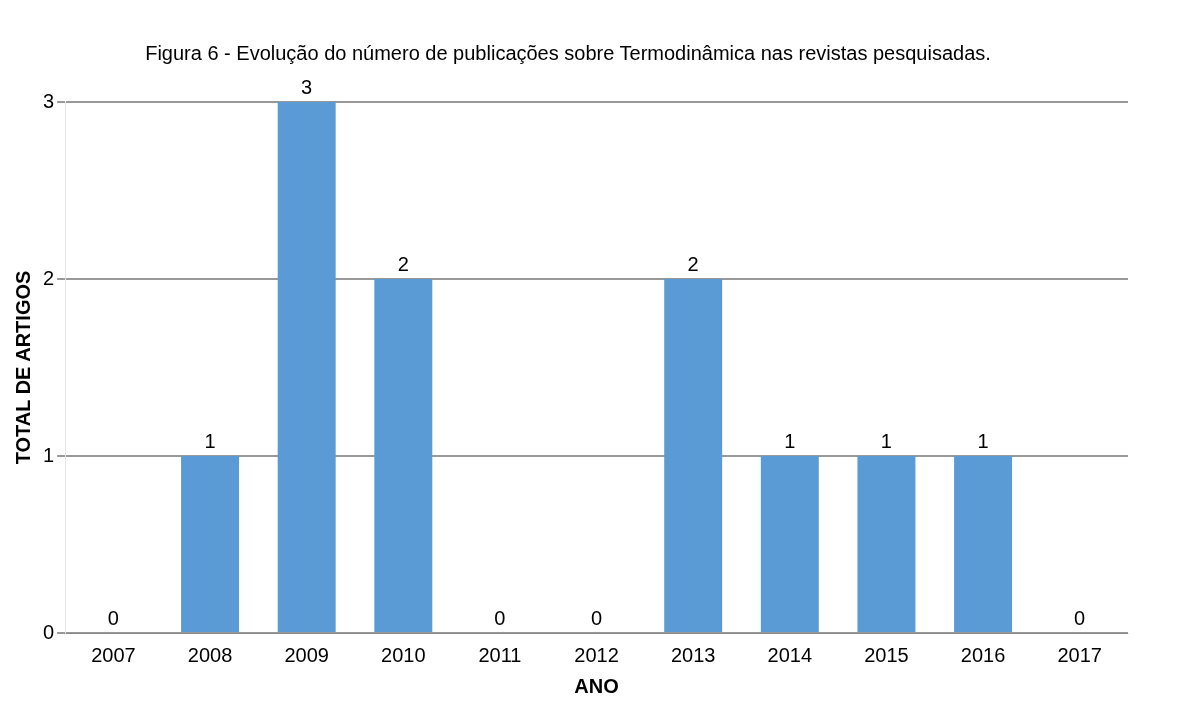 The width and height of the screenshot is (1196, 715). What do you see at coordinates (49, 277) in the screenshot?
I see `y-tick-label: 2` at bounding box center [49, 277].